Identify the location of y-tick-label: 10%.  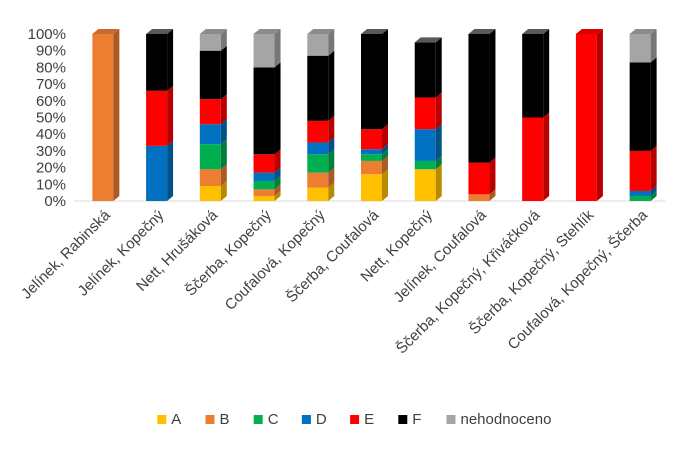
(51, 184).